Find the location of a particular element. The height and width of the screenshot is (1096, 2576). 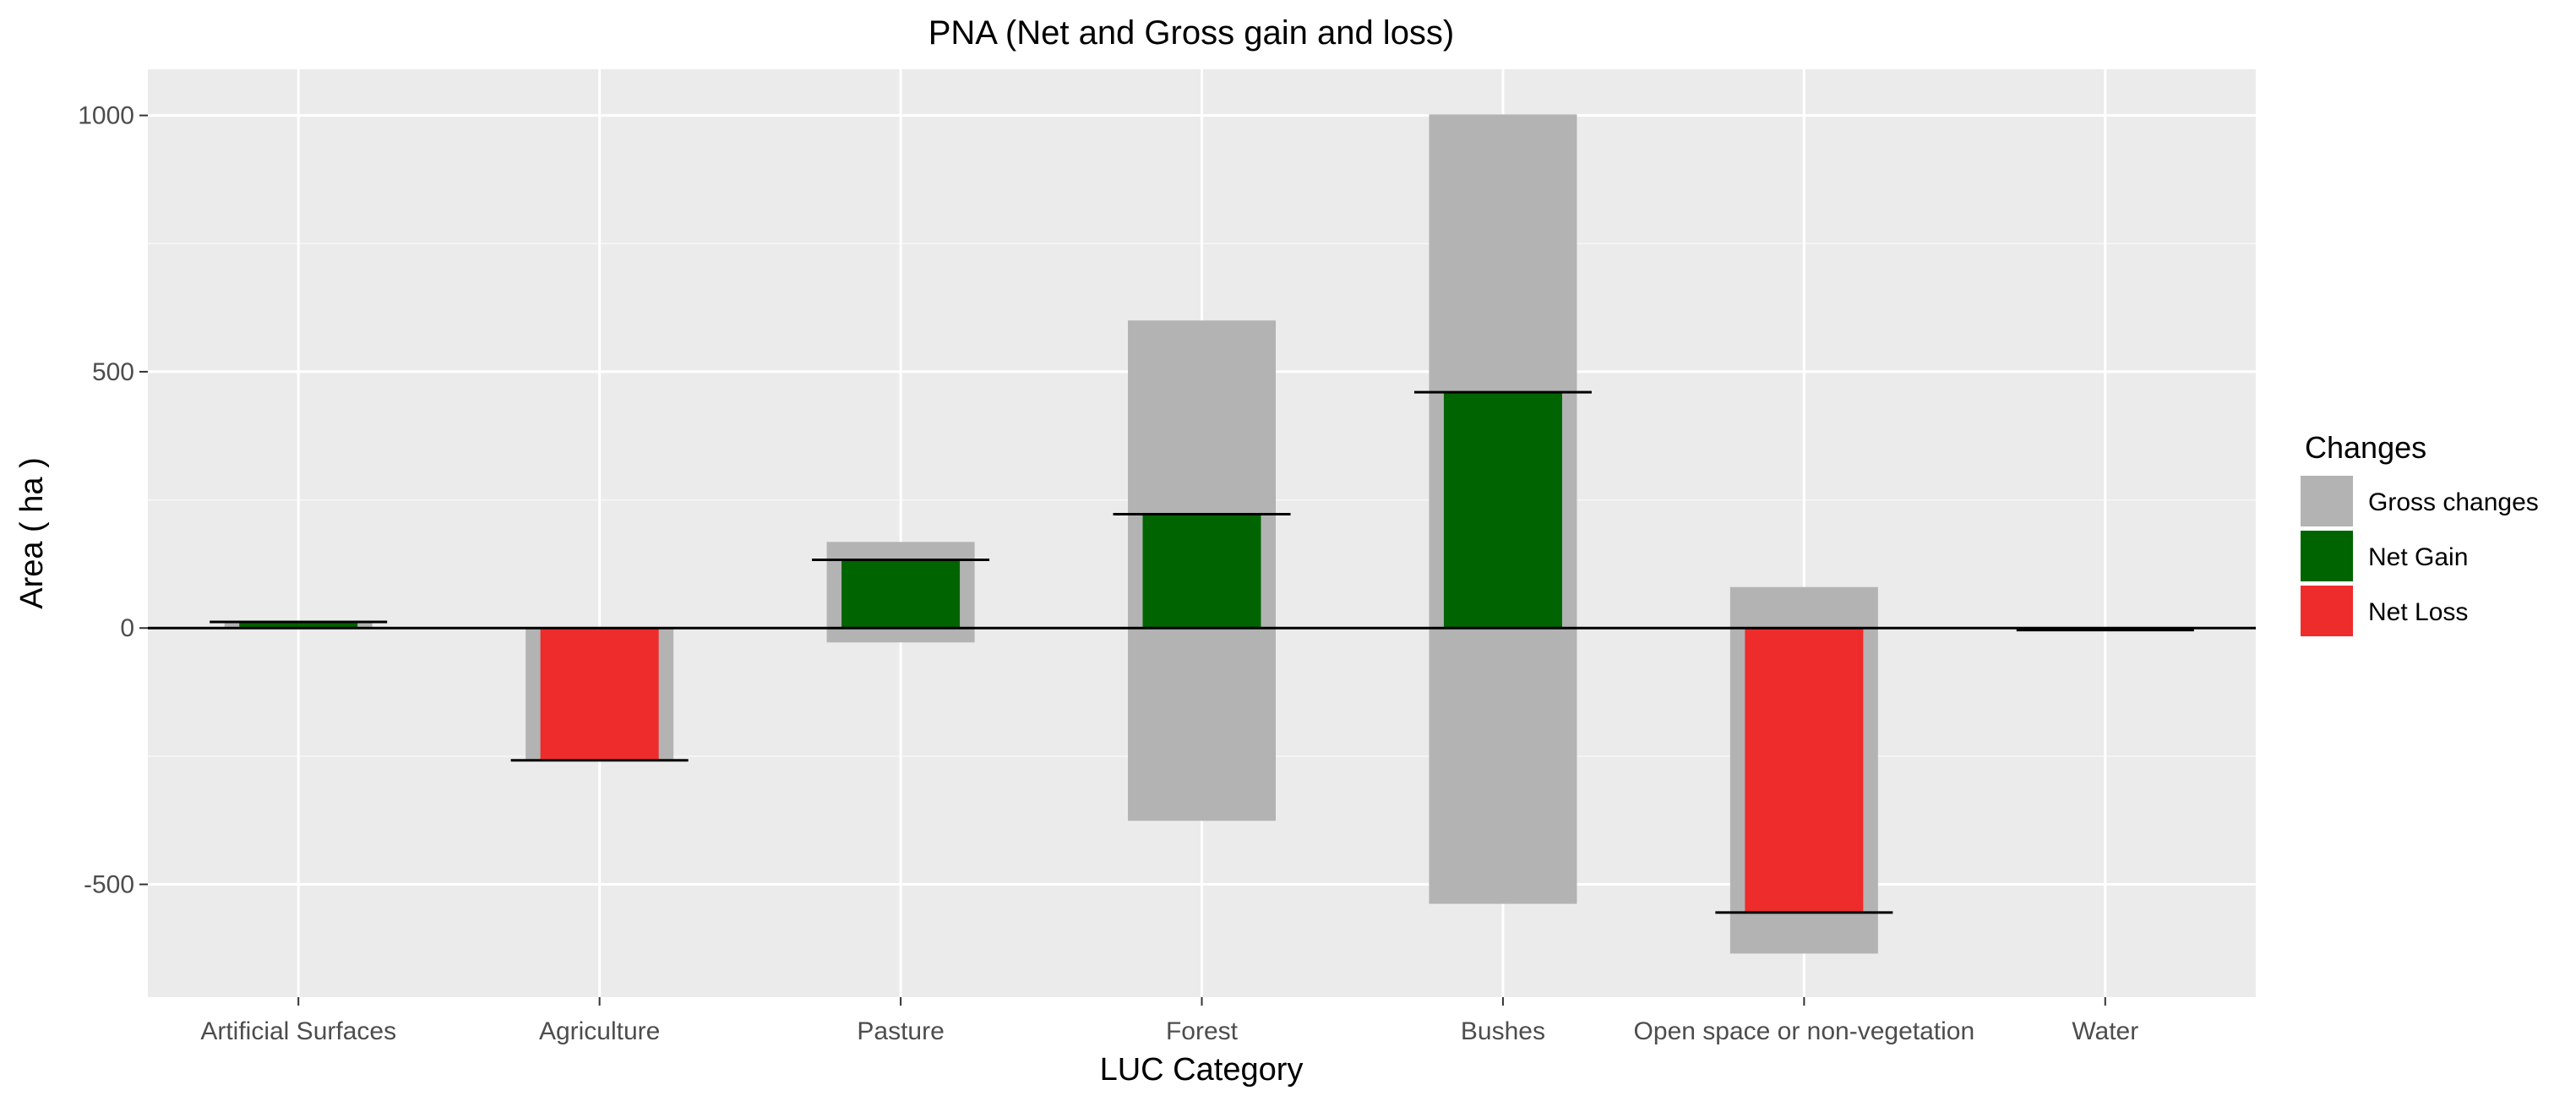

x-tick-label: Bushes is located at coordinates (1503, 1031).